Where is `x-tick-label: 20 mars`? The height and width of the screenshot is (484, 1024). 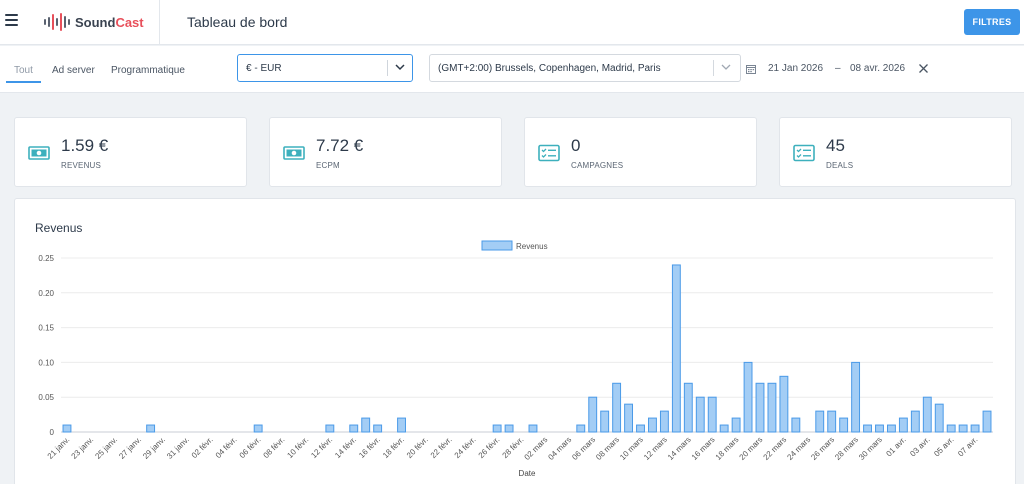 x-tick-label: 20 mars is located at coordinates (751, 448).